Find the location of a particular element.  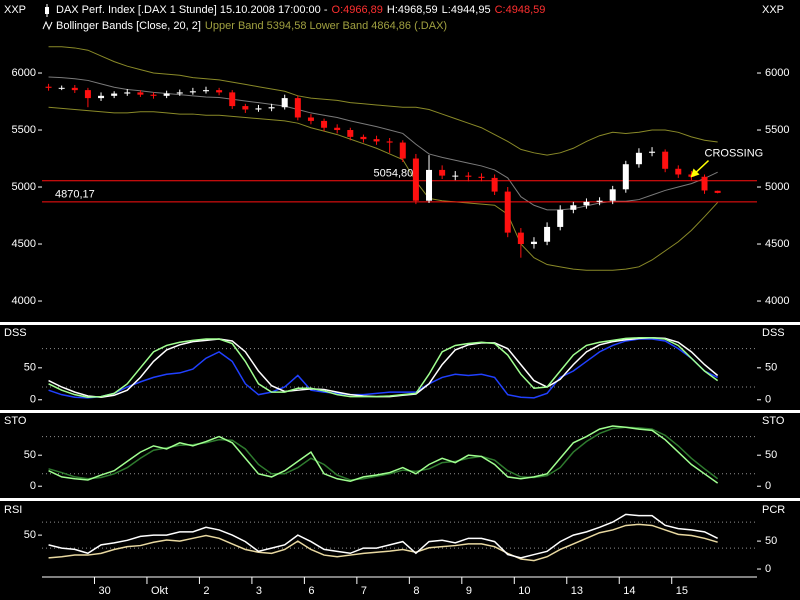

x-tick-label: Okt is located at coordinates (159, 591).